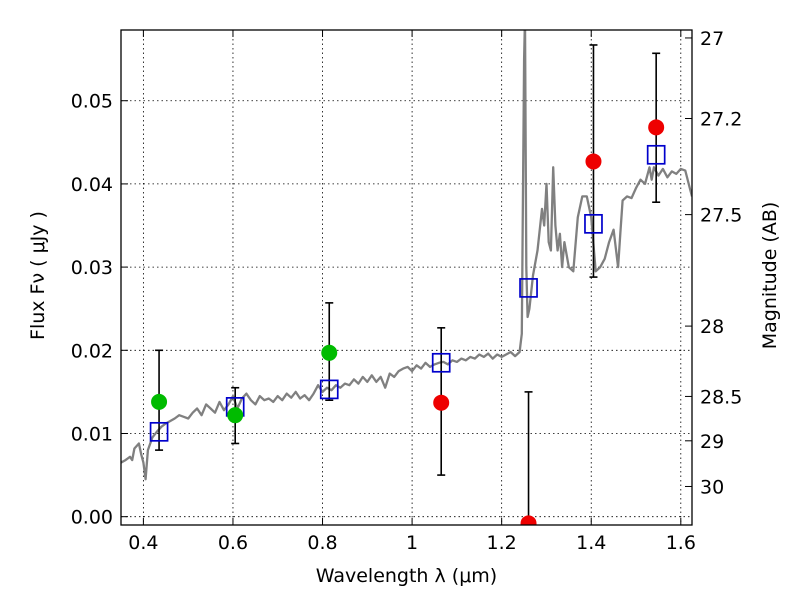 This screenshot has width=800, height=600. Describe the element at coordinates (92, 268) in the screenshot. I see `y-tick-label: 0.03` at that location.